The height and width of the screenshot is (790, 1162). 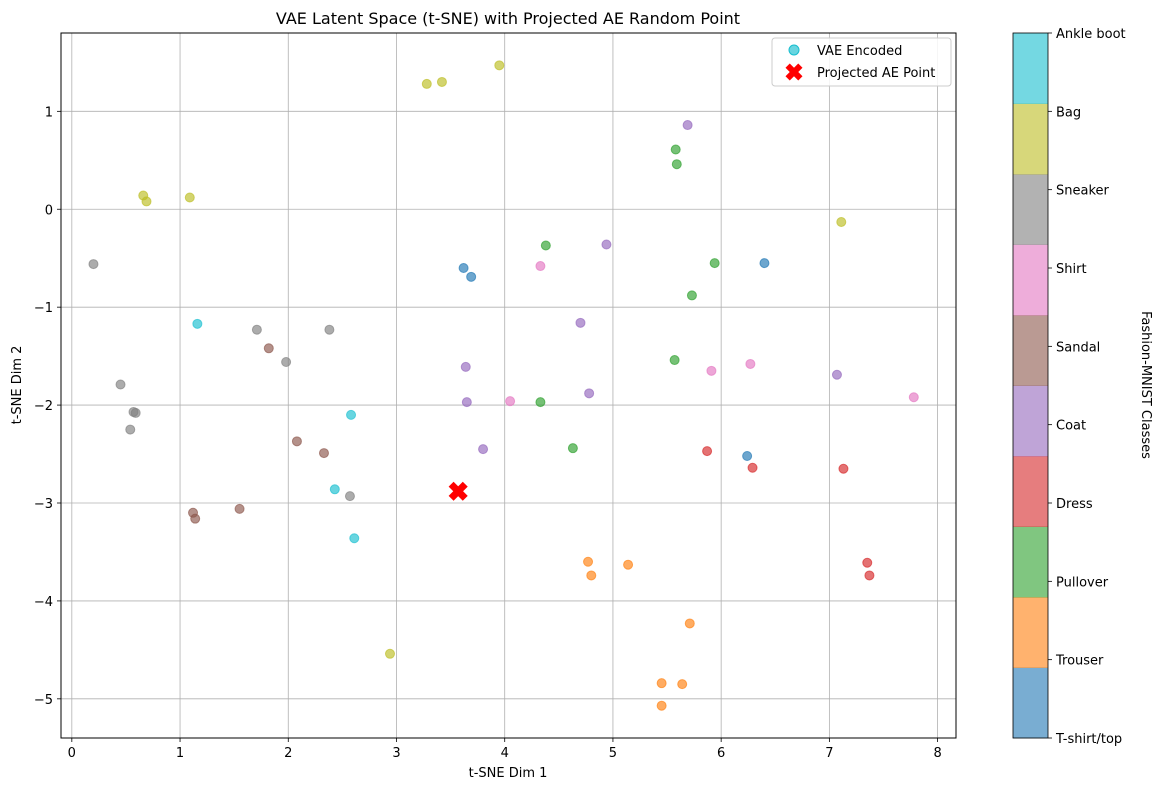 I want to click on projected-ae-marker-bar, so click(x=458, y=491).